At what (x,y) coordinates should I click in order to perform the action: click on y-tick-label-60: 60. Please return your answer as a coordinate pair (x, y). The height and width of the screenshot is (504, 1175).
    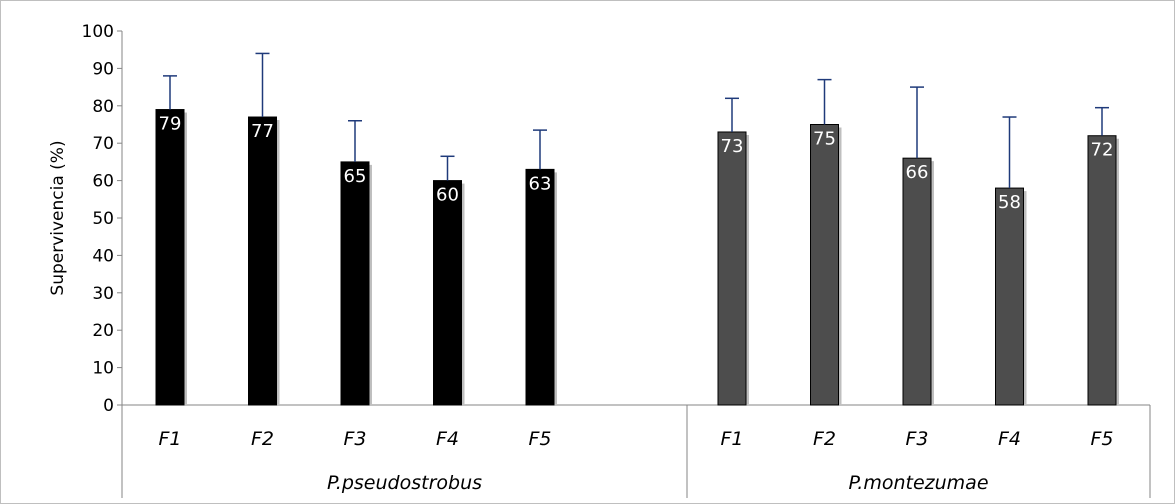
    Looking at the image, I should click on (103, 182).